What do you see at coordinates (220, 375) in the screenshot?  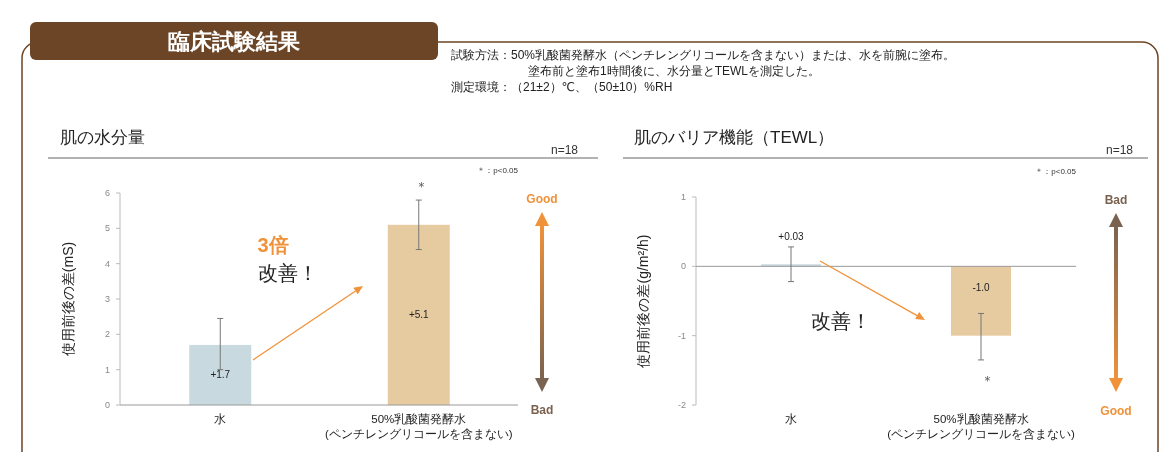 I see `data-label: +1.7` at bounding box center [220, 375].